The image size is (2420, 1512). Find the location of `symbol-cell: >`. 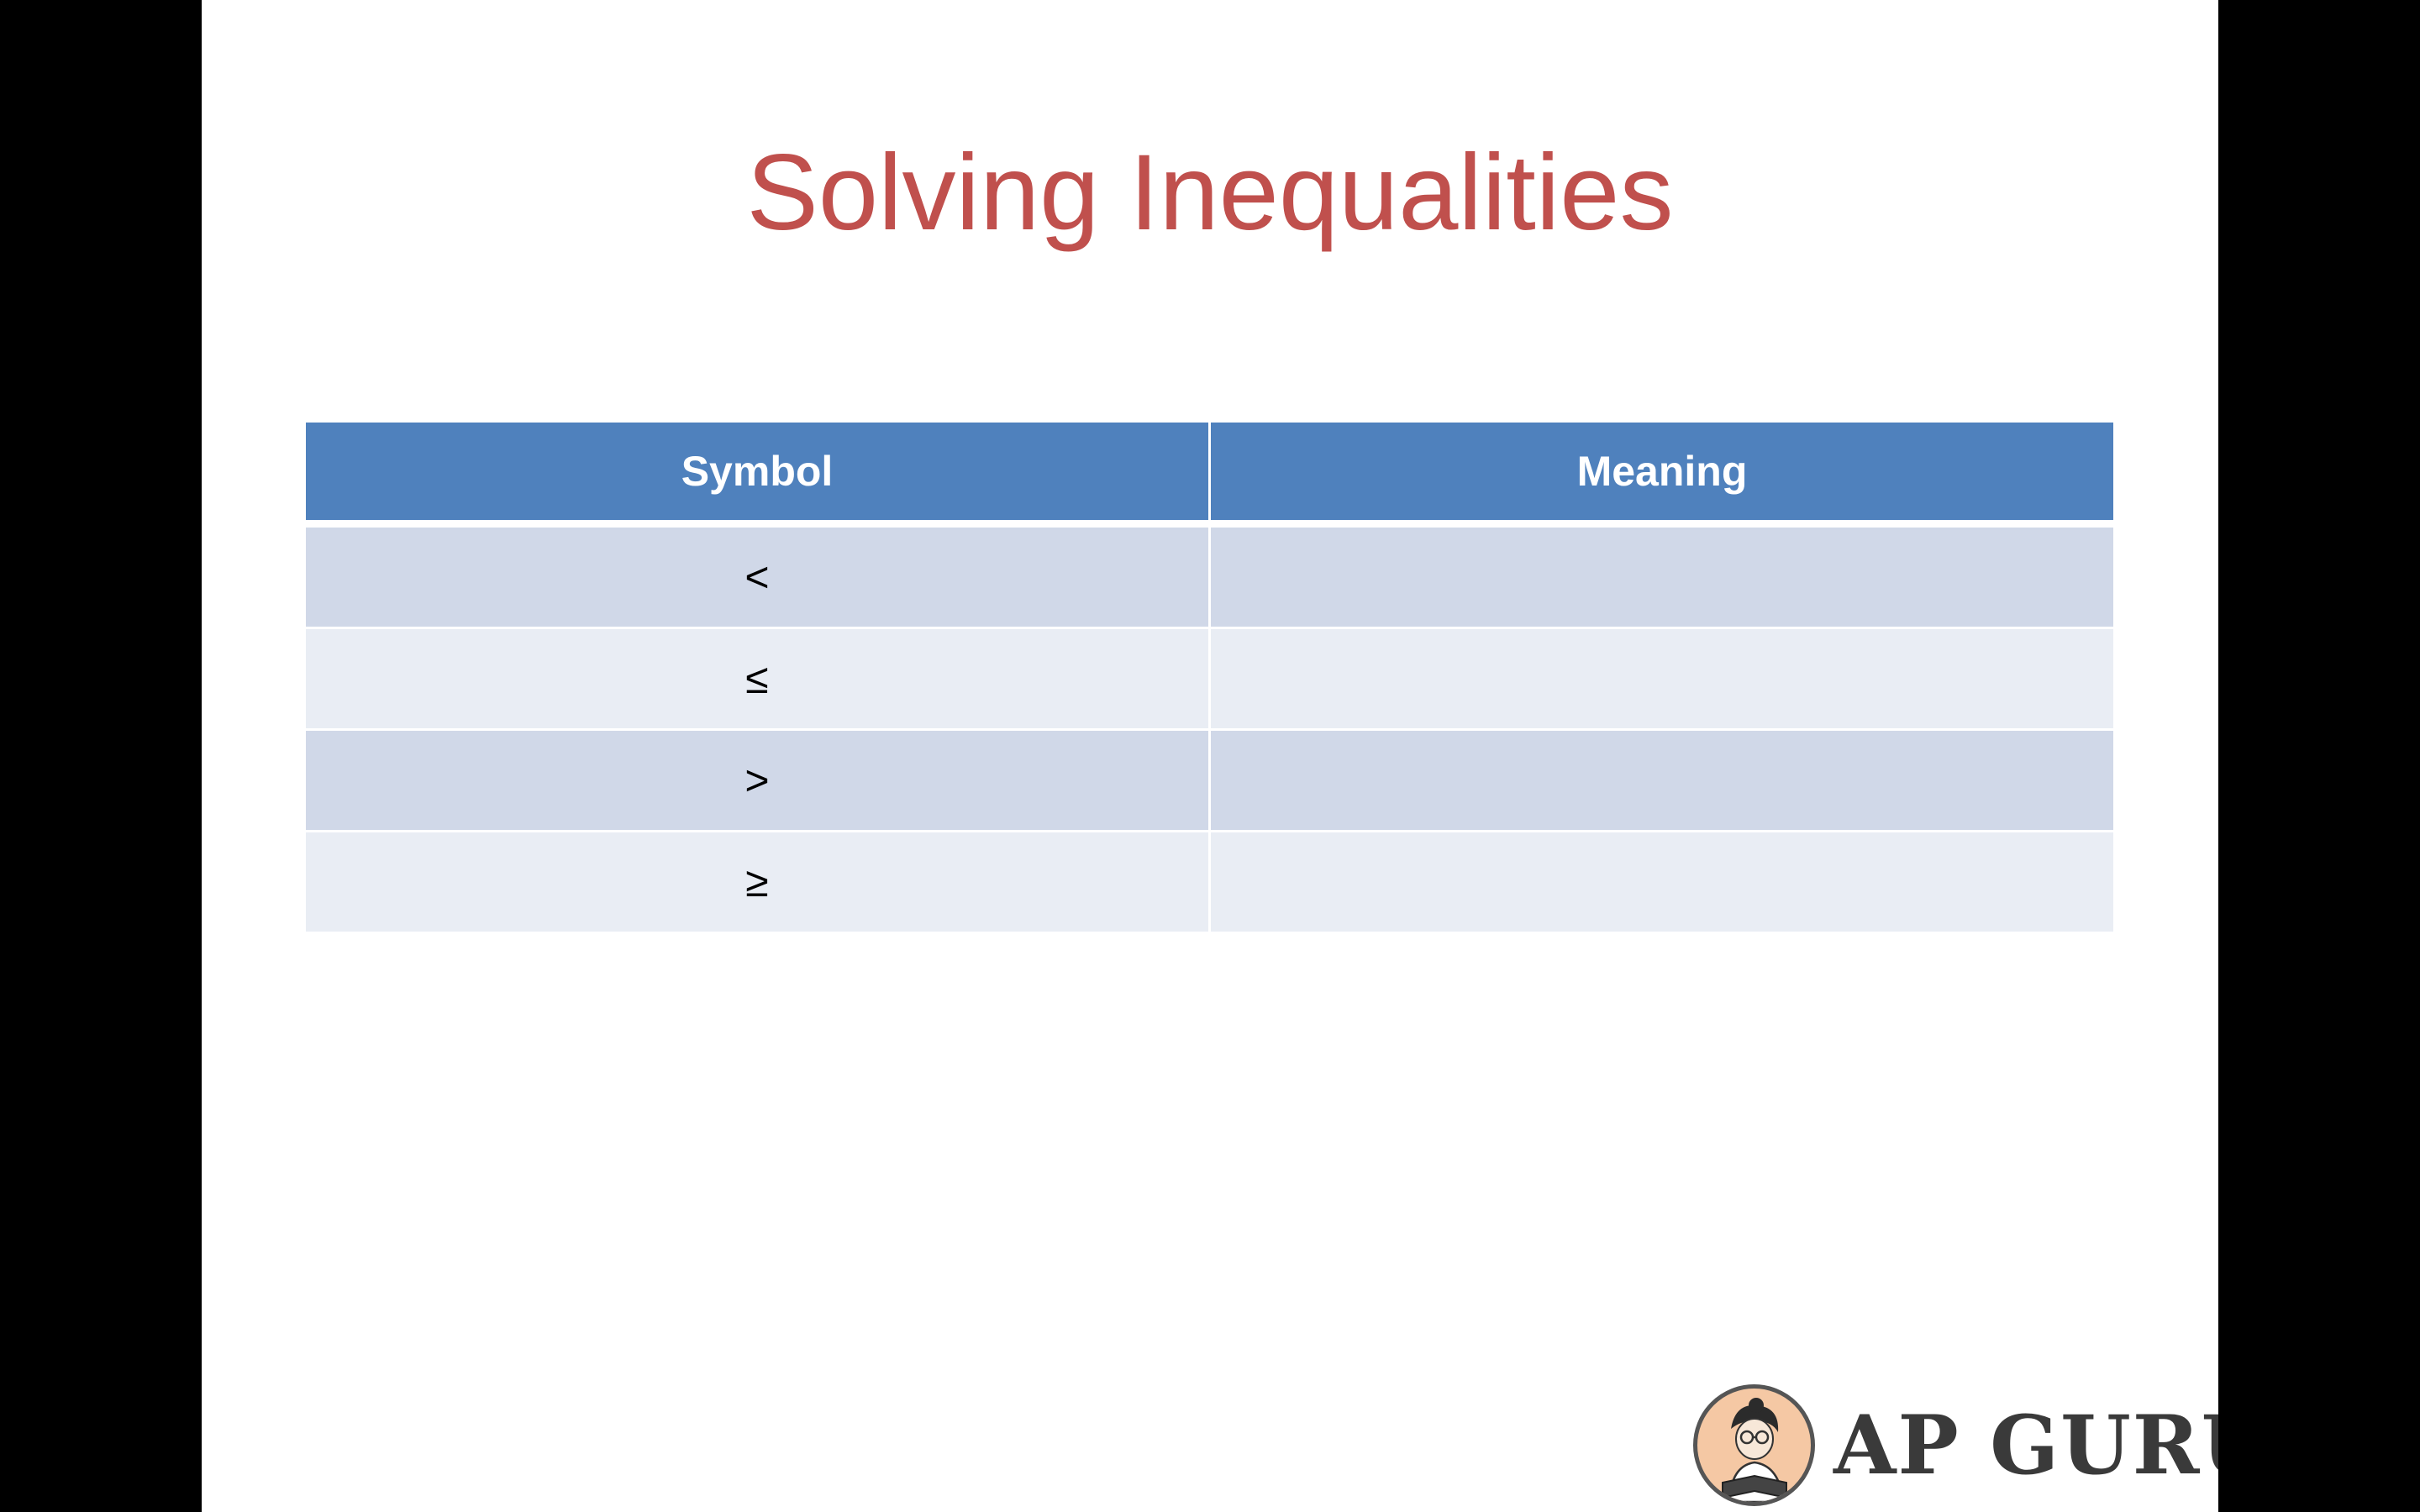

symbol-cell: > is located at coordinates (757, 780).